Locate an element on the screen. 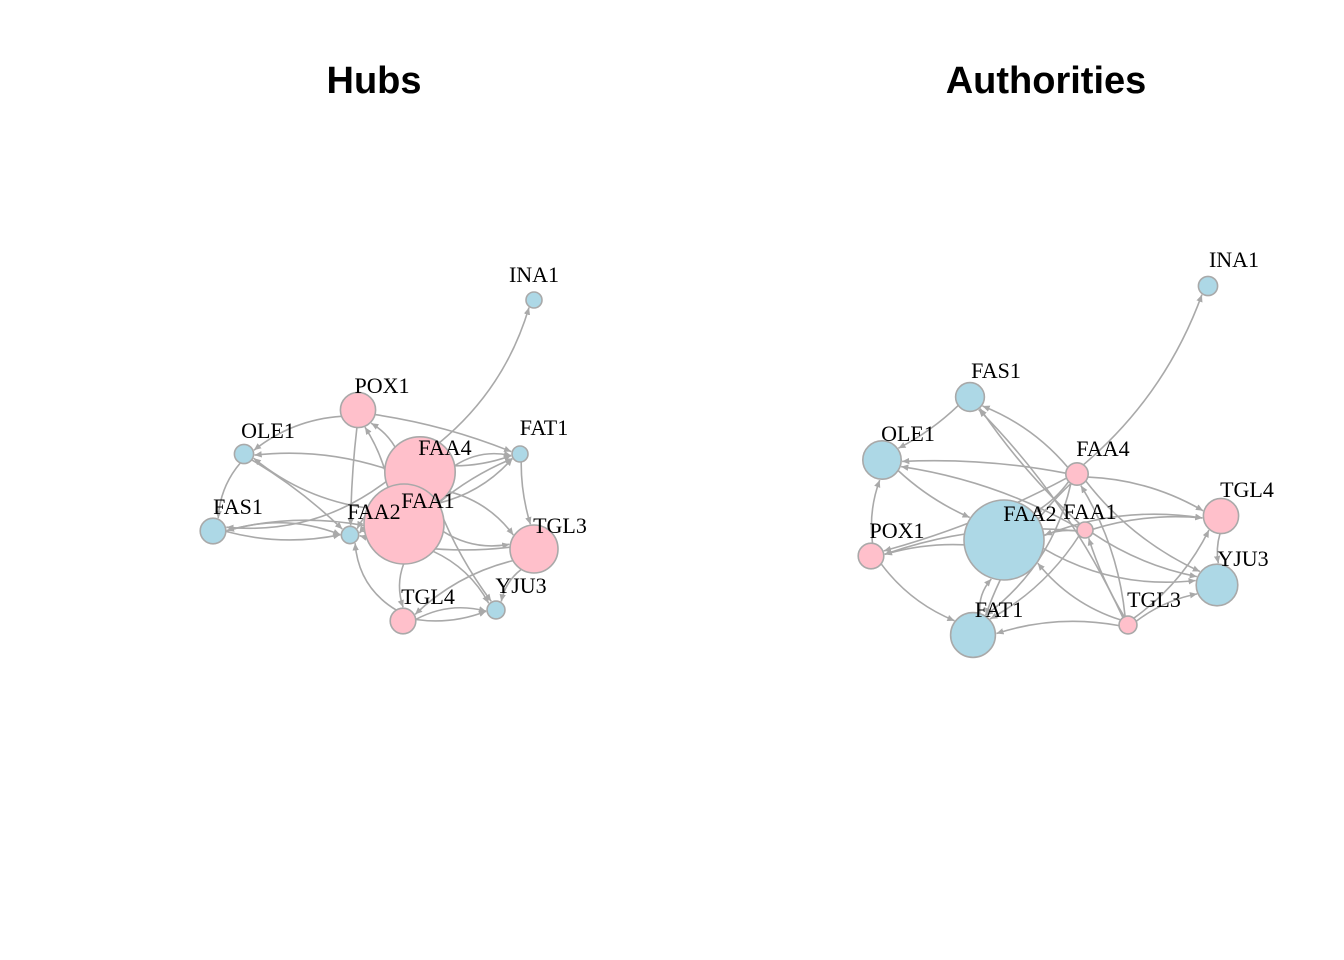 This screenshot has height=960, width=1344. authorities-edge-tgl3-faa4 is located at coordinates (1103, 551).